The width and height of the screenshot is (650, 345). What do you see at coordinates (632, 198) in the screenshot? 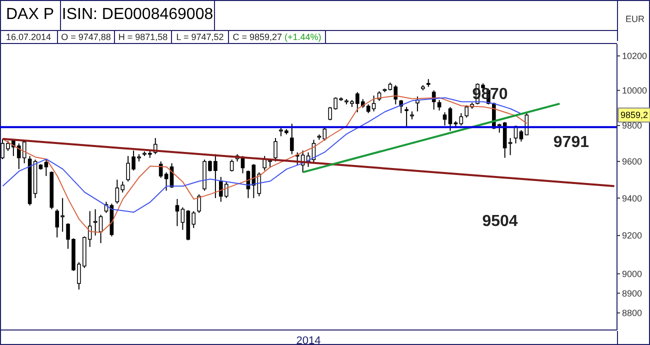
I see `y-tick-label: 9400` at bounding box center [632, 198].